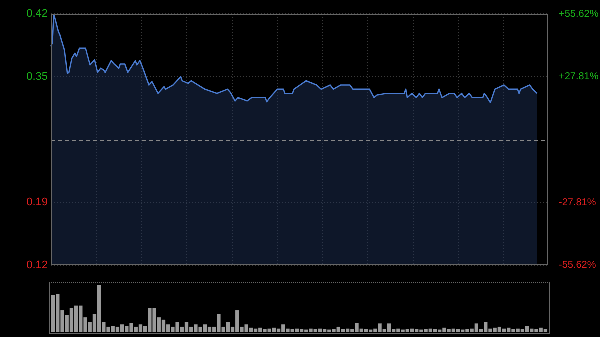 The height and width of the screenshot is (337, 600). I want to click on y2-tick-label: +55.62%, so click(579, 14).